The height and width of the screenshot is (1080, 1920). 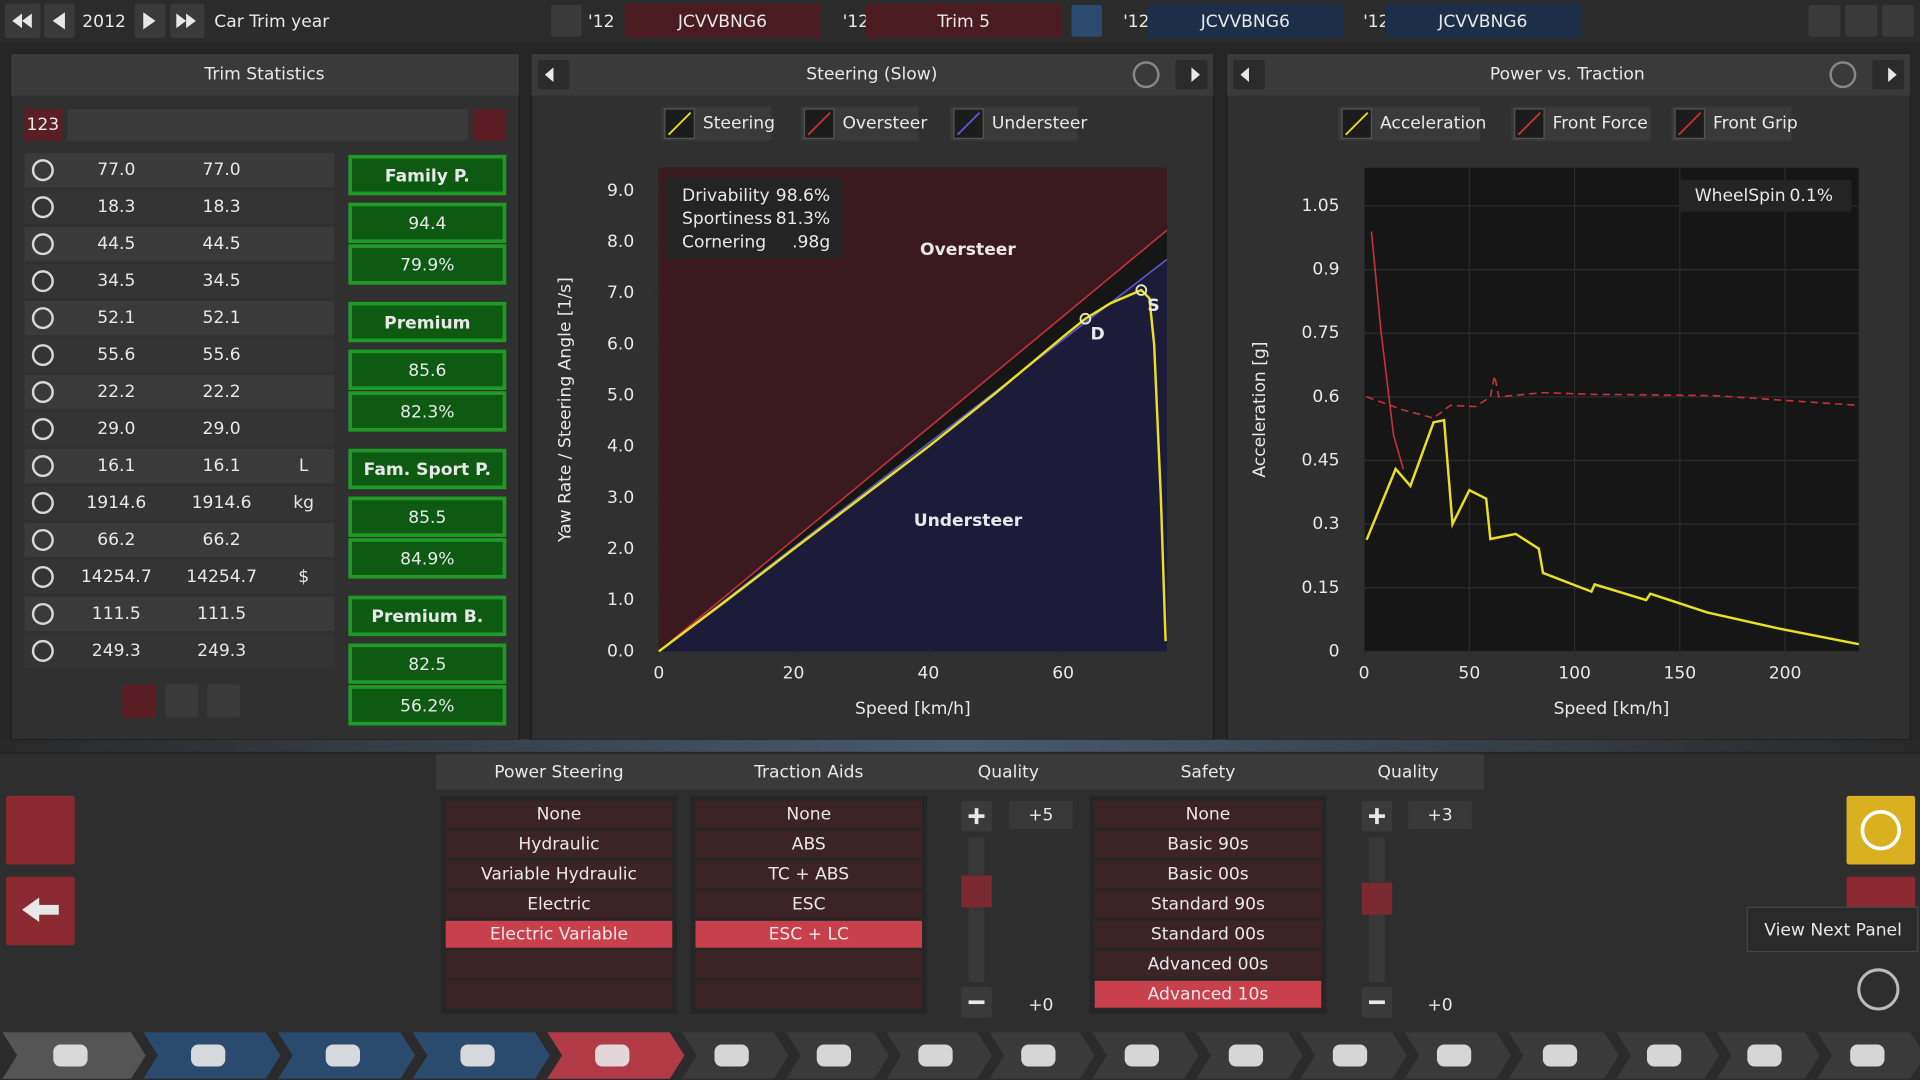 What do you see at coordinates (1098, 335) in the screenshot?
I see `point-label: D` at bounding box center [1098, 335].